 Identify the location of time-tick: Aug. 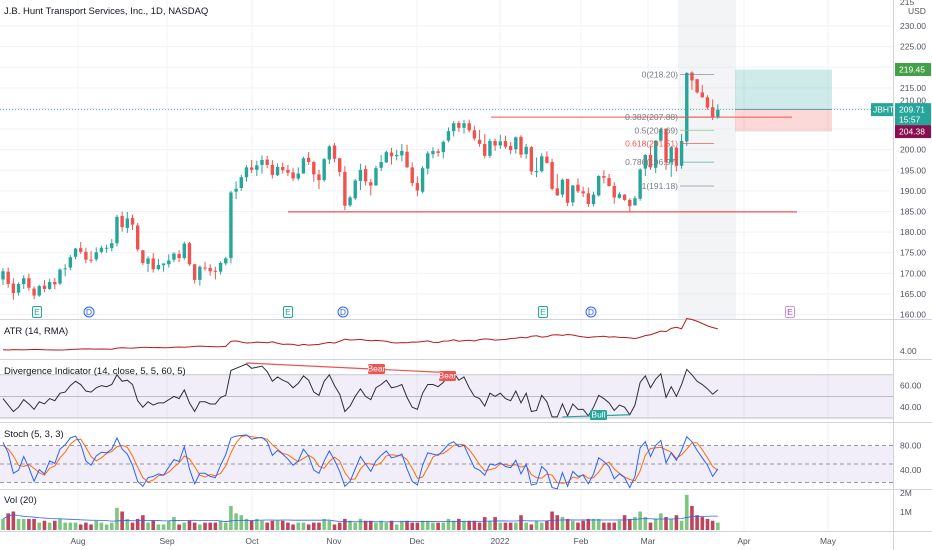
(77, 541).